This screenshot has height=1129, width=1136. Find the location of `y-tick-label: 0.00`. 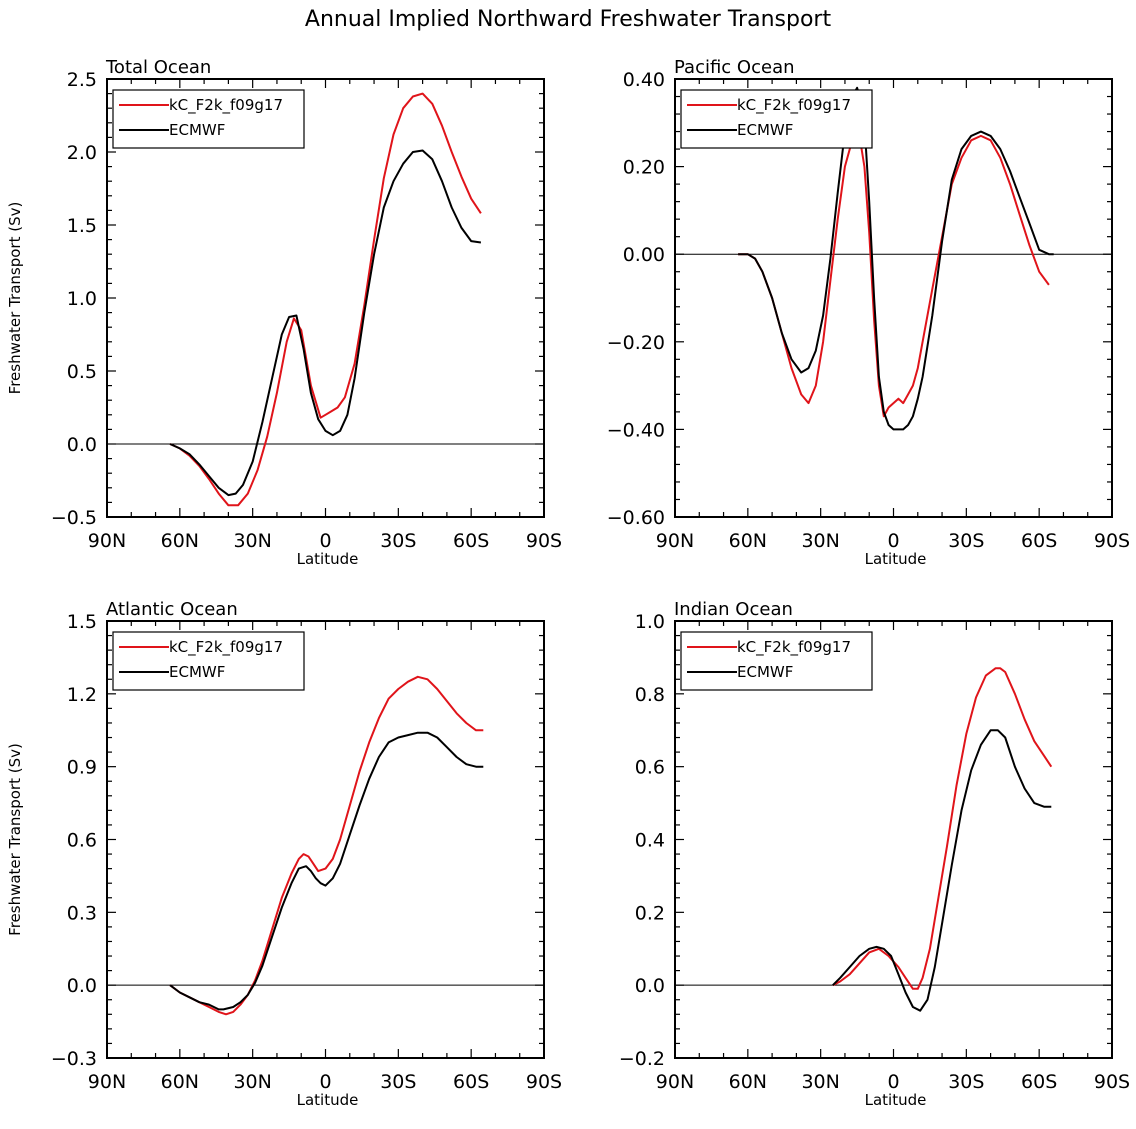

y-tick-label: 0.00 is located at coordinates (644, 255).